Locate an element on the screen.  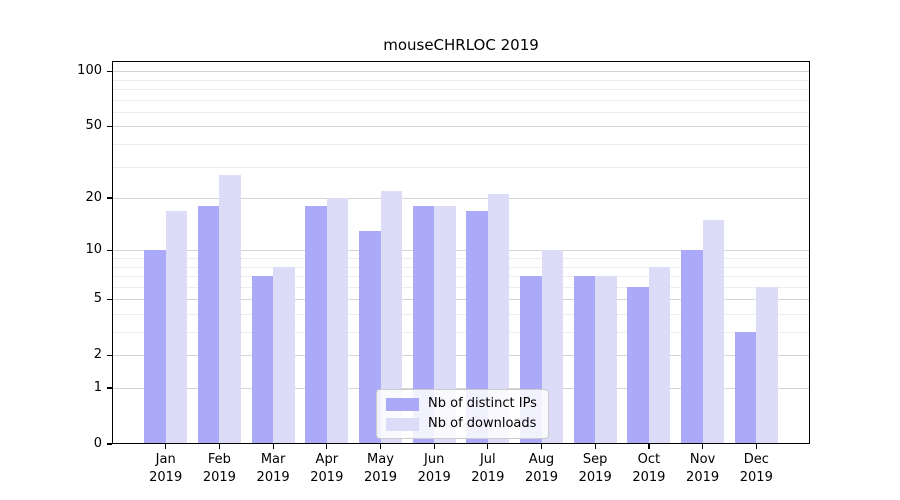
y-tick-label: 0 is located at coordinates (97, 443).